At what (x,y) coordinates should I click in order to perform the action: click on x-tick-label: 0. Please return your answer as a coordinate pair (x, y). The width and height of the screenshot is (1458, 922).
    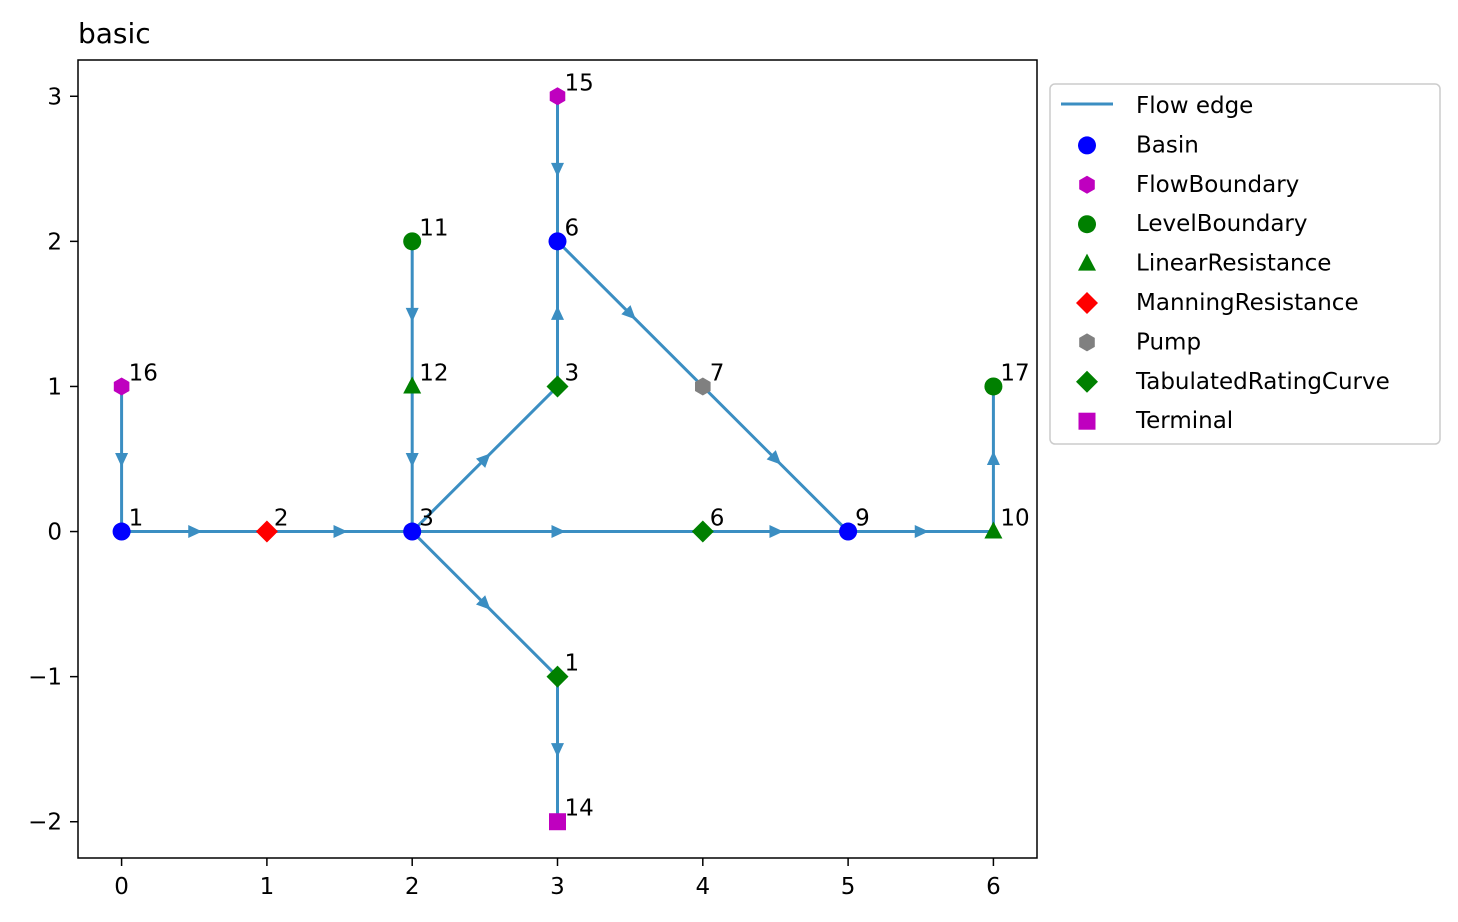
    Looking at the image, I should click on (121, 887).